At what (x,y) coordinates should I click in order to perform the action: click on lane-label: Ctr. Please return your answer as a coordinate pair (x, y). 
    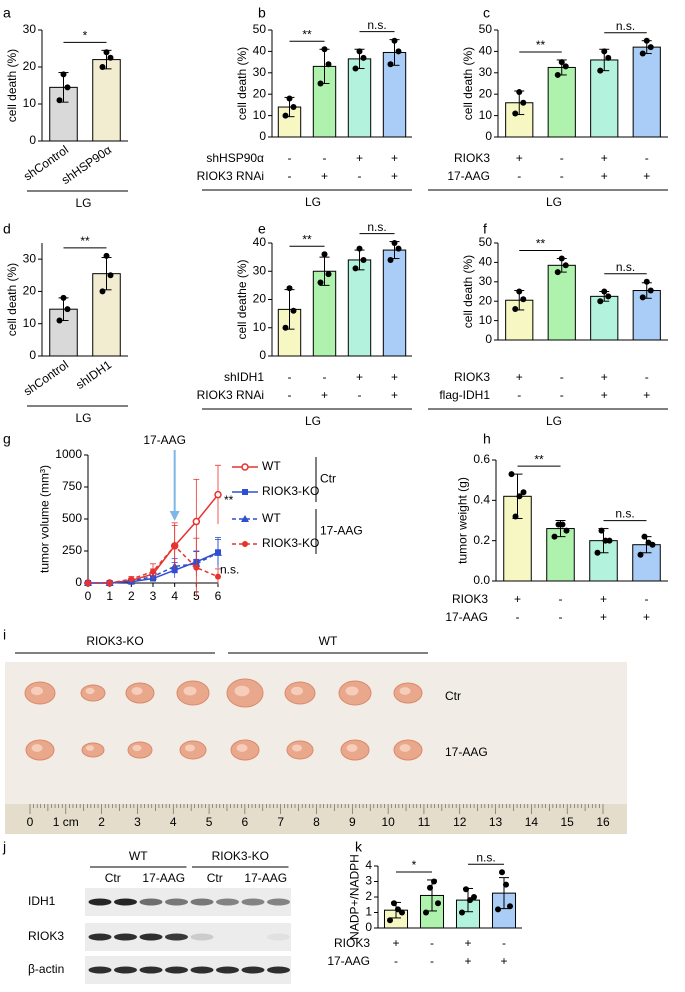
    Looking at the image, I should click on (113, 878).